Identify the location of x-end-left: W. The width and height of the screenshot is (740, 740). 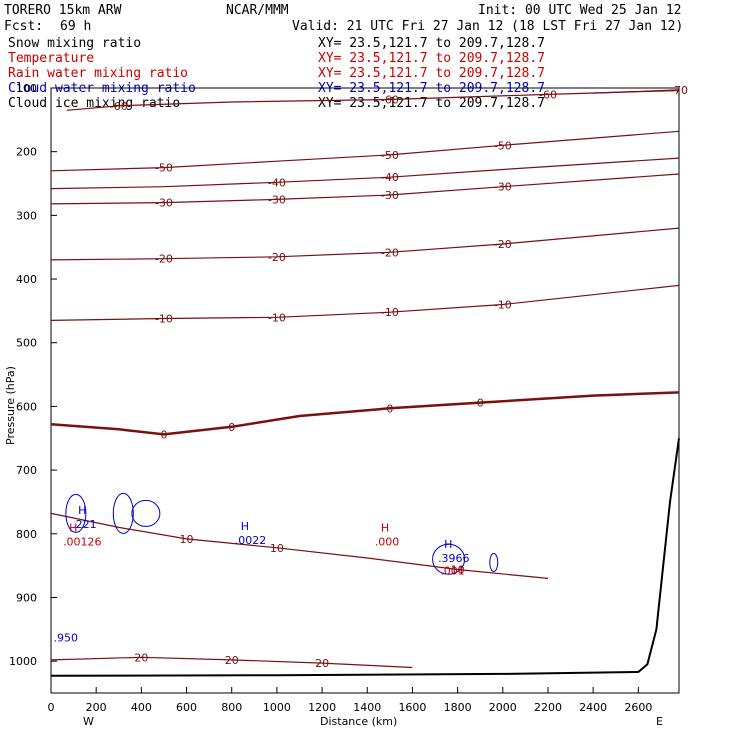
(88, 721).